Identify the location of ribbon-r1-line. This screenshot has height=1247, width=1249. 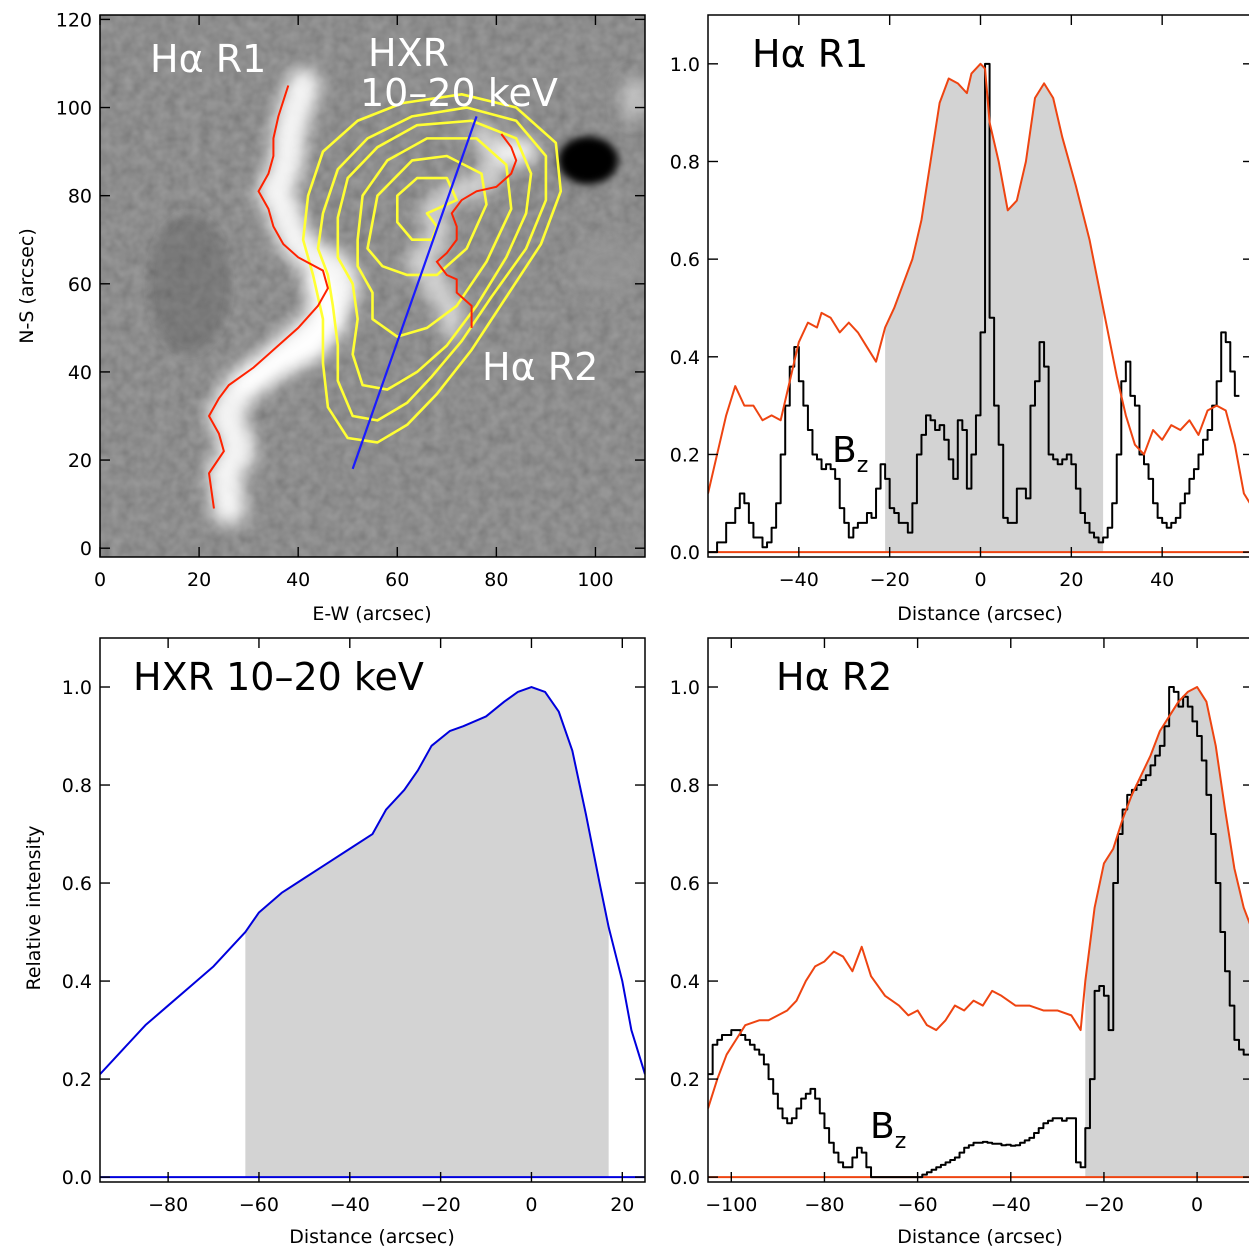
(268, 297).